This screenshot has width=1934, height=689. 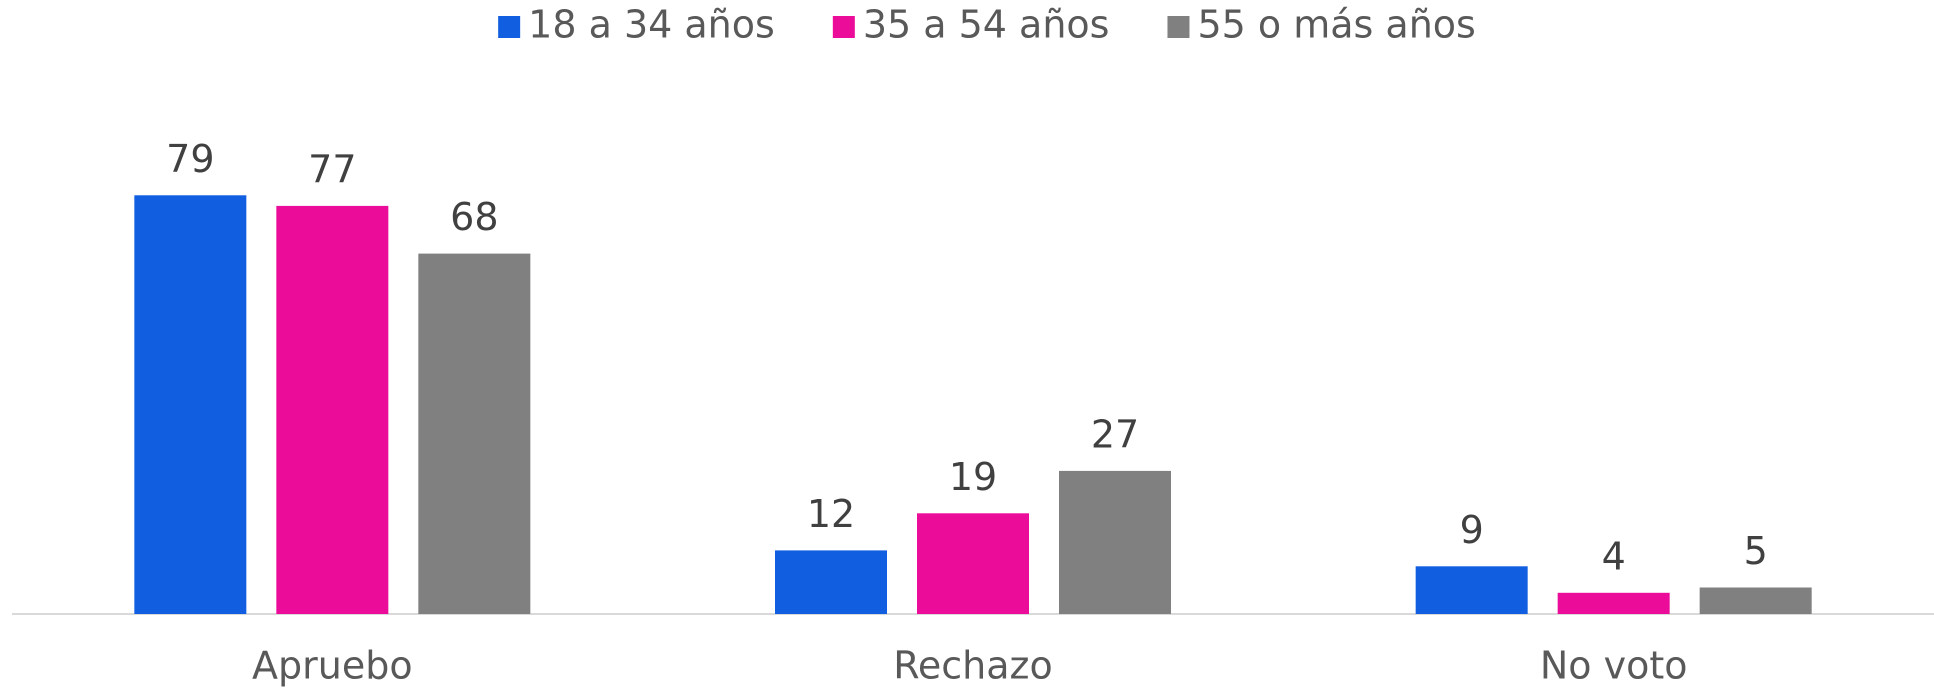 What do you see at coordinates (1336, 25) in the screenshot?
I see `legend-label: 55 o más años` at bounding box center [1336, 25].